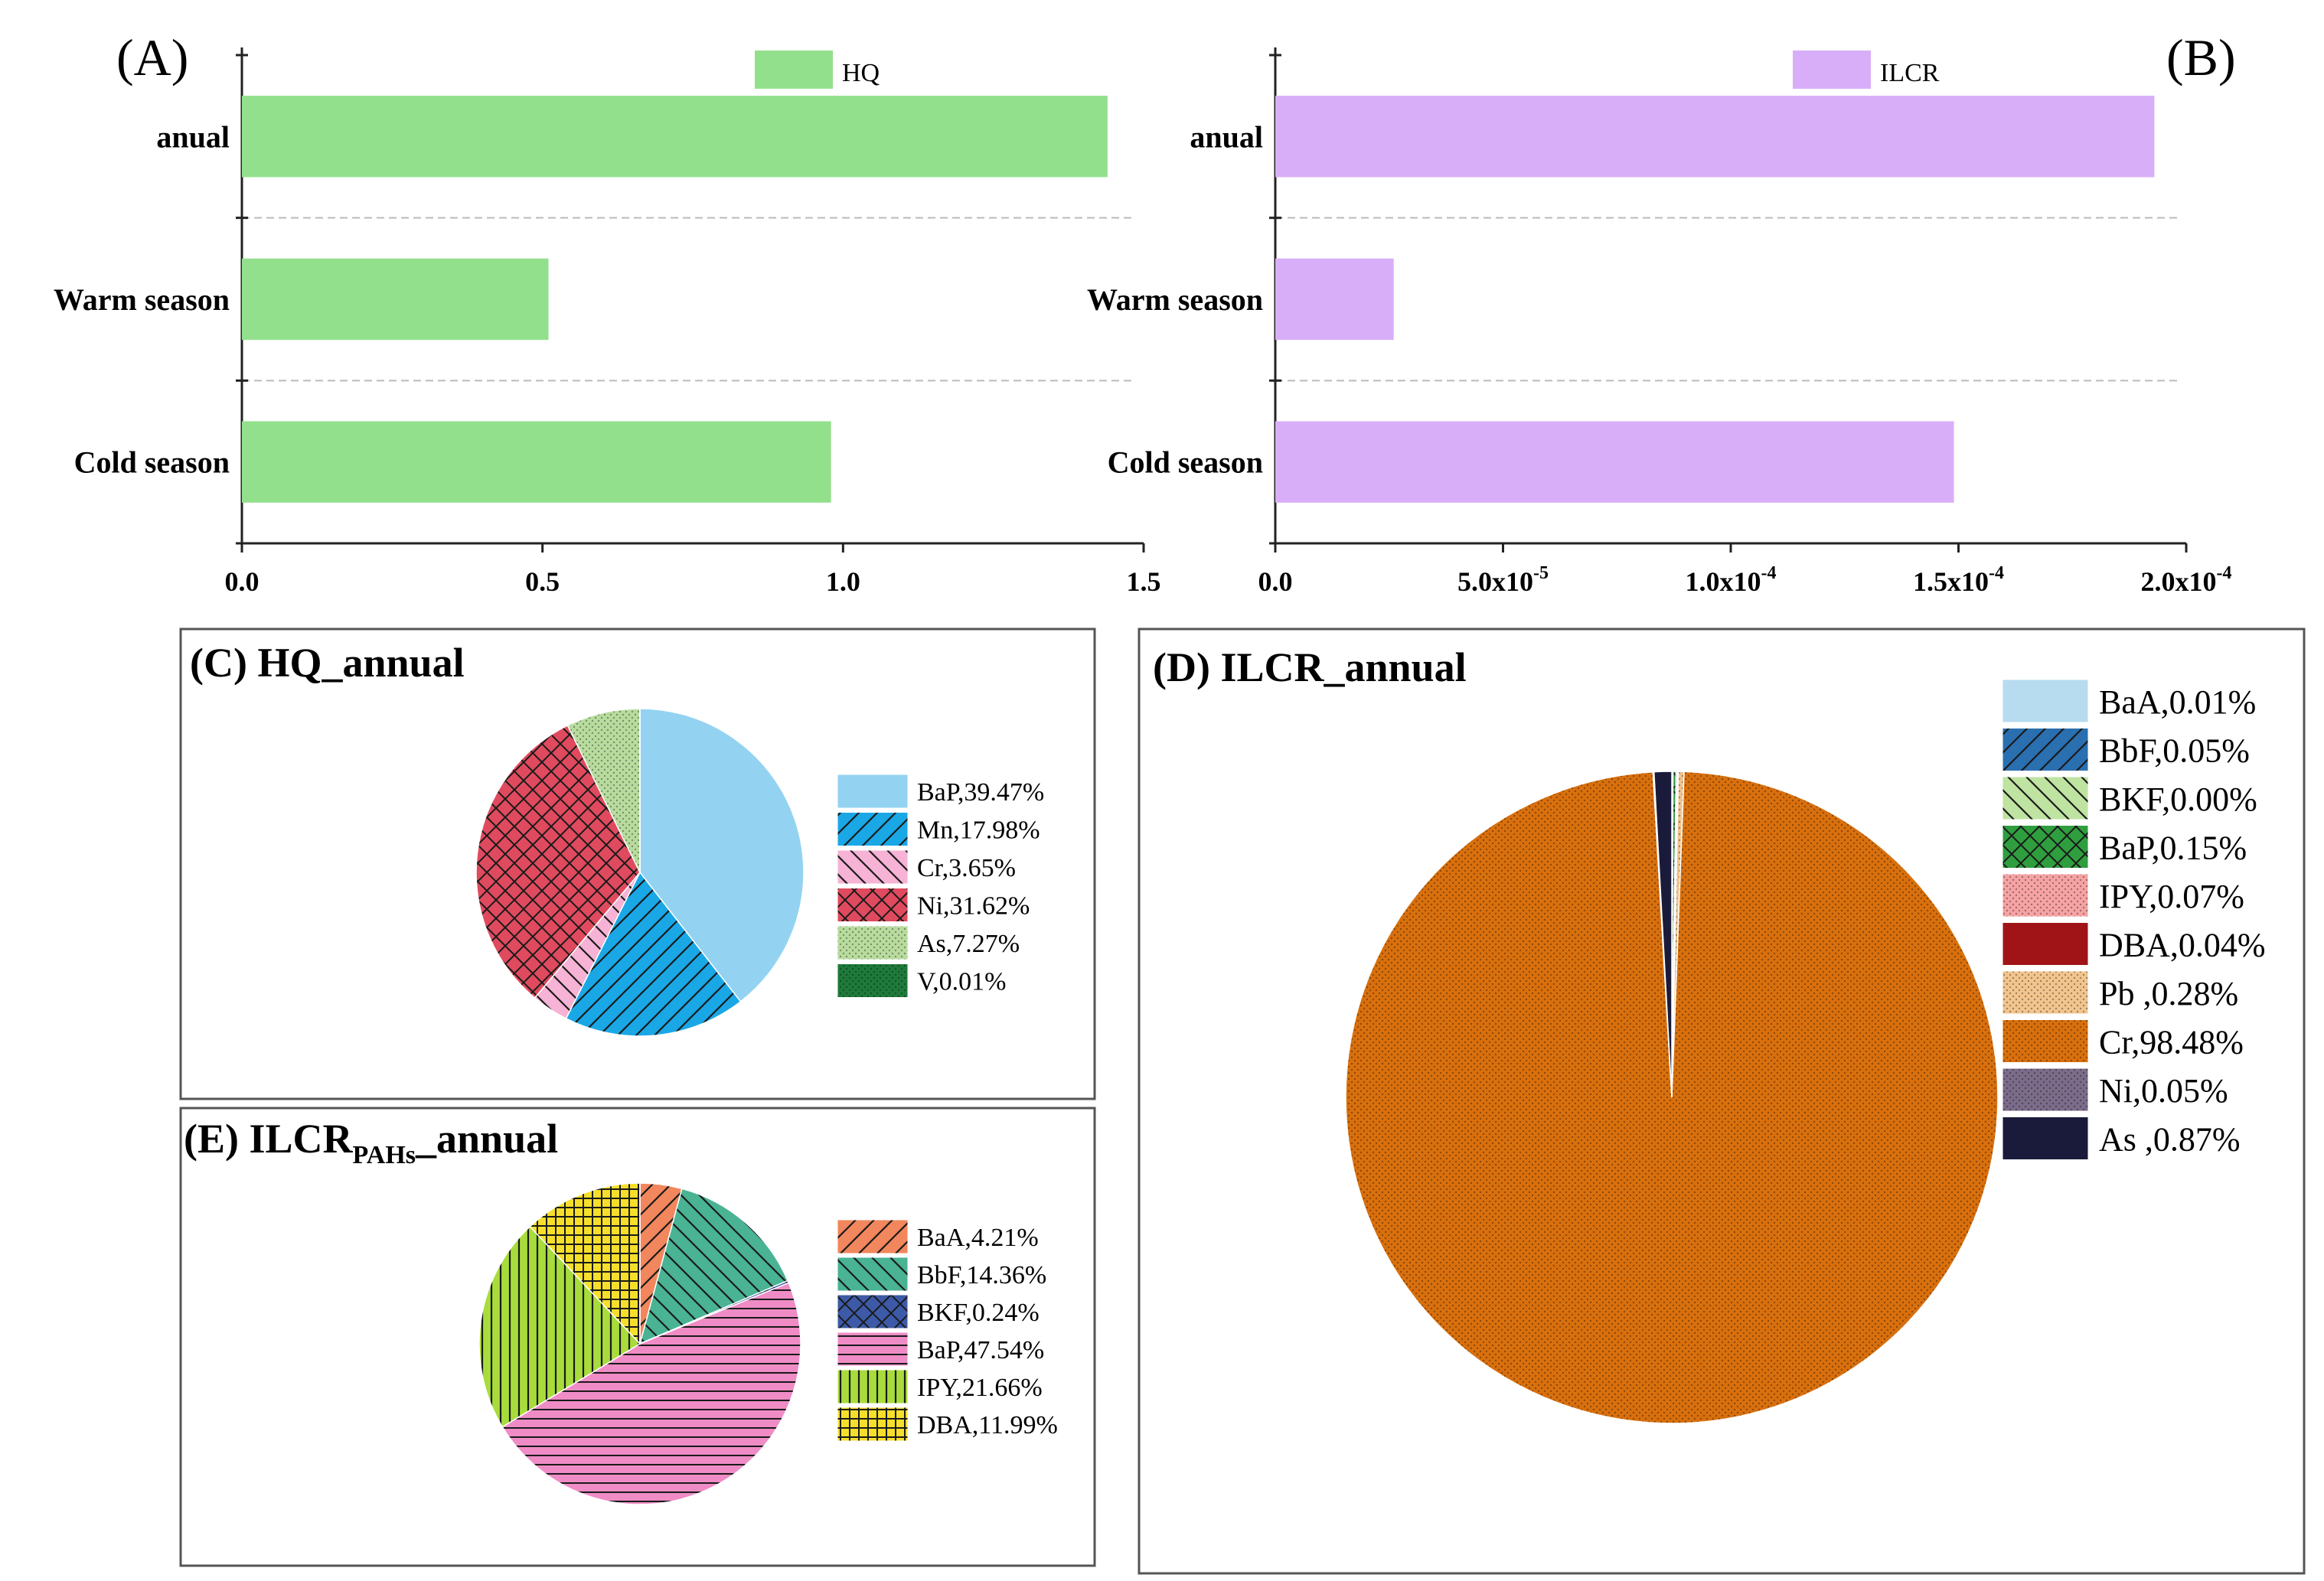 The height and width of the screenshot is (1581, 2324). What do you see at coordinates (966, 868) in the screenshot?
I see `legend-label-cr: Cr,3.65%` at bounding box center [966, 868].